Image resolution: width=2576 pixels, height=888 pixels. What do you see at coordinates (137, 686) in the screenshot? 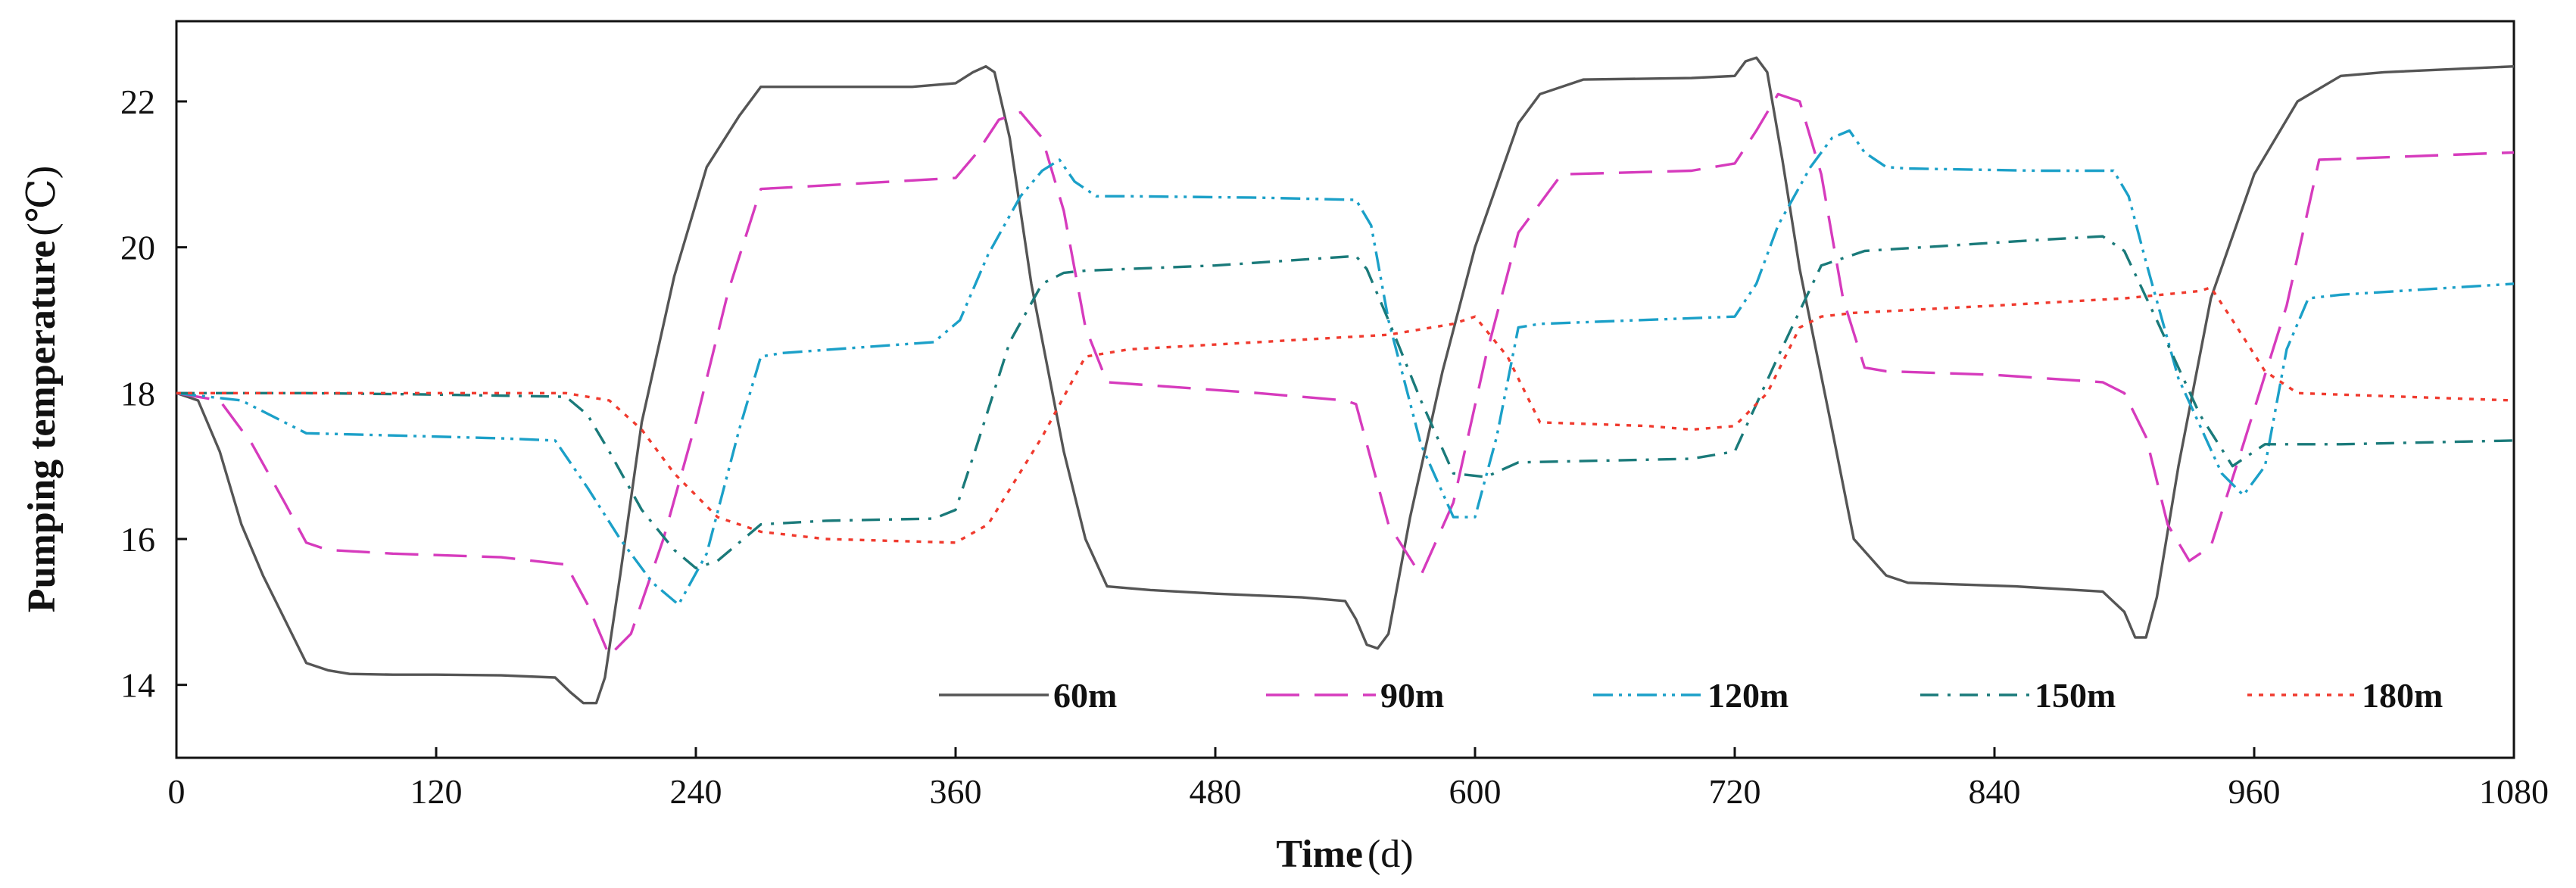
I see `y-tick-label: 14` at bounding box center [137, 686].